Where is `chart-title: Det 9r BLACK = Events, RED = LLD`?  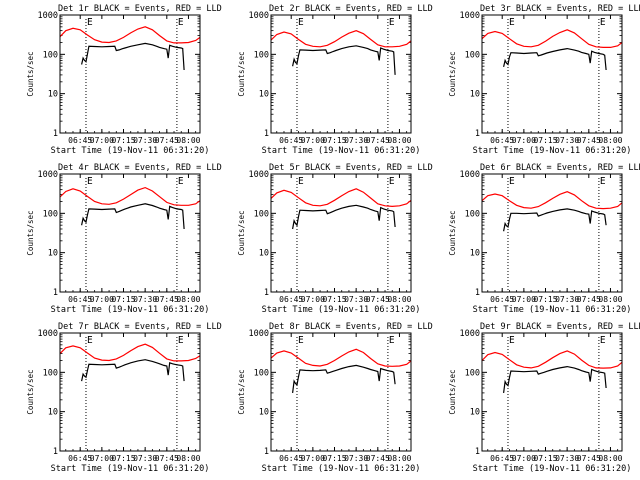 chart-title: Det 9r BLACK = Events, RED = LLD is located at coordinates (560, 327).